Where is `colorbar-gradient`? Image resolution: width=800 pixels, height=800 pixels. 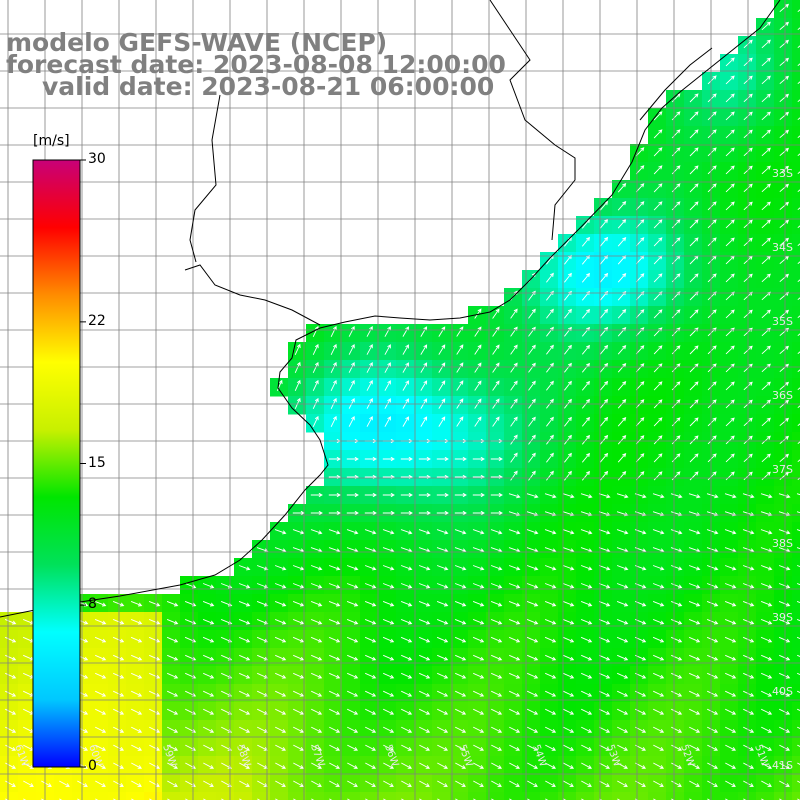 colorbar-gradient is located at coordinates (56, 463).